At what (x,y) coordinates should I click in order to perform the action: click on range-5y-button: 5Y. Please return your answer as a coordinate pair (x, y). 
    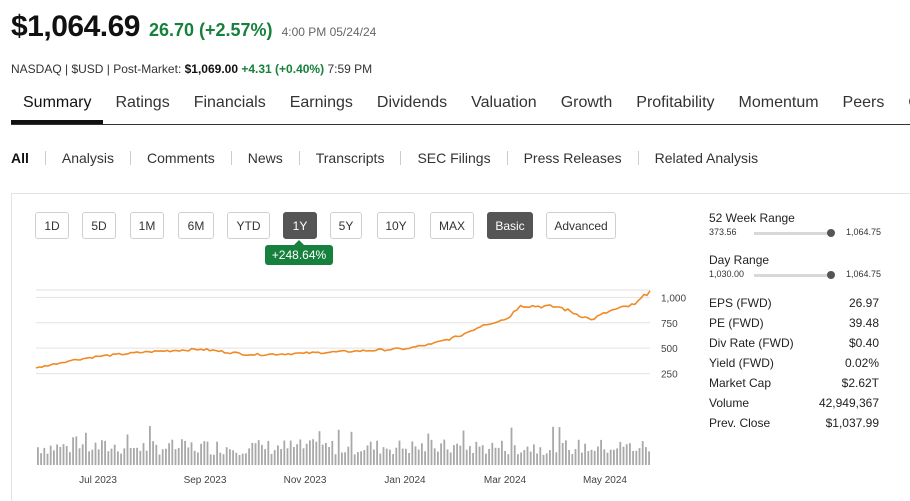
    Looking at the image, I should click on (346, 225).